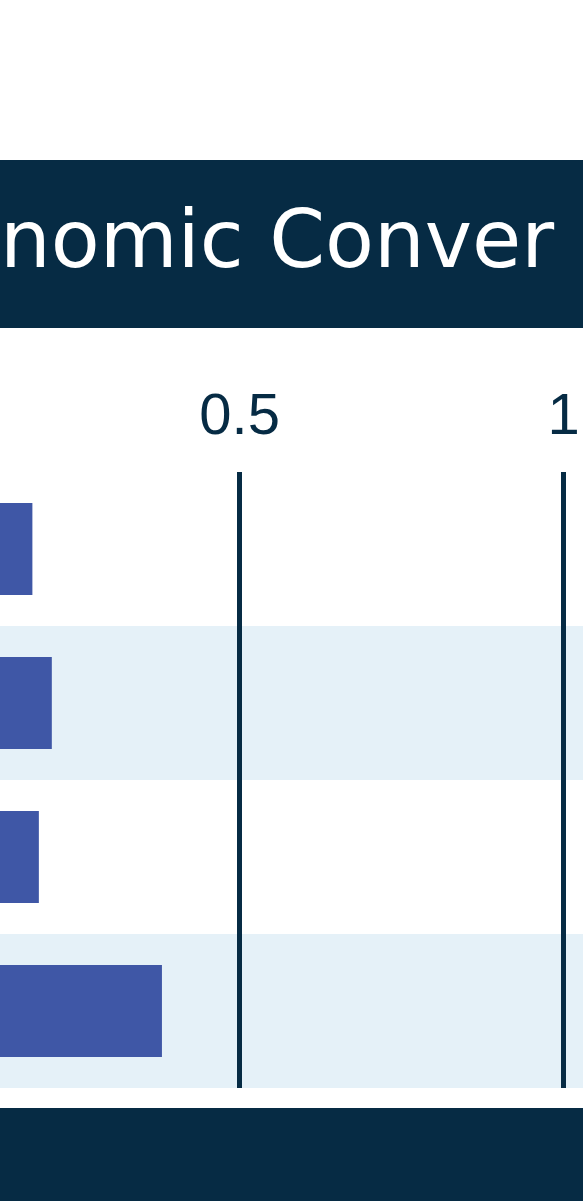 The height and width of the screenshot is (1201, 583). Describe the element at coordinates (277, 240) in the screenshot. I see `chart-title: nomic Conver` at that location.